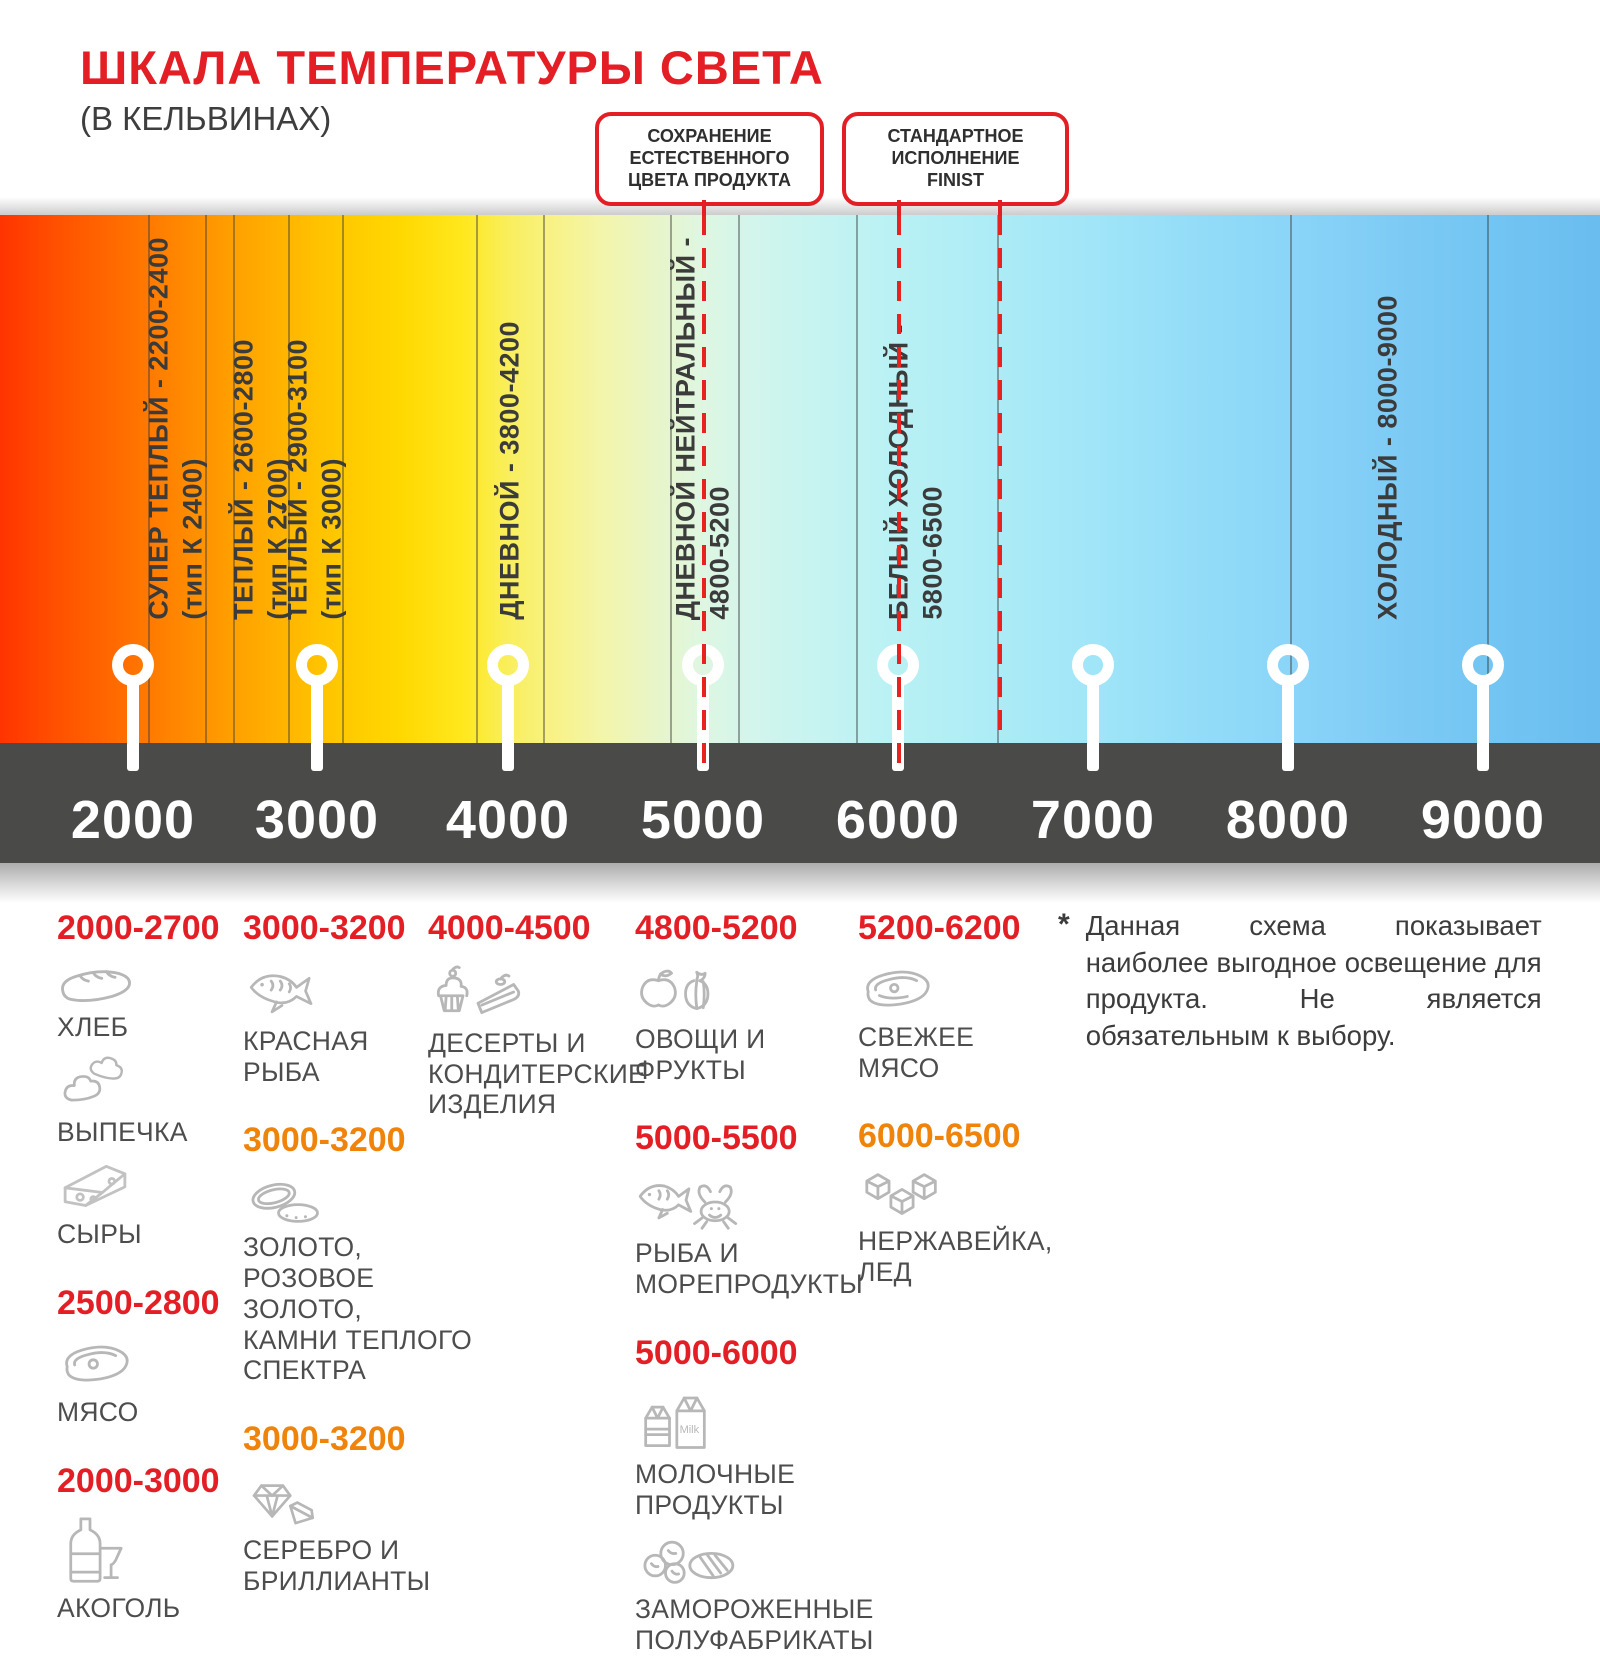 This screenshot has width=1600, height=1666. What do you see at coordinates (716, 928) in the screenshot?
I see `range-heading: 4800-5200` at bounding box center [716, 928].